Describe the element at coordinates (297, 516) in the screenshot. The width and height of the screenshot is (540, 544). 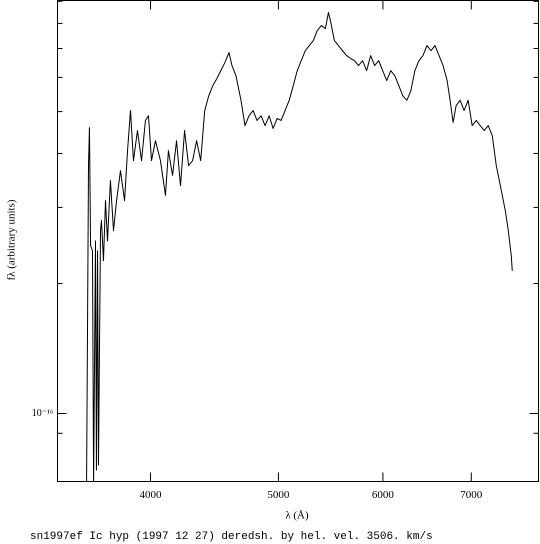
I see `x-axis-label: λ (Å)` at that location.